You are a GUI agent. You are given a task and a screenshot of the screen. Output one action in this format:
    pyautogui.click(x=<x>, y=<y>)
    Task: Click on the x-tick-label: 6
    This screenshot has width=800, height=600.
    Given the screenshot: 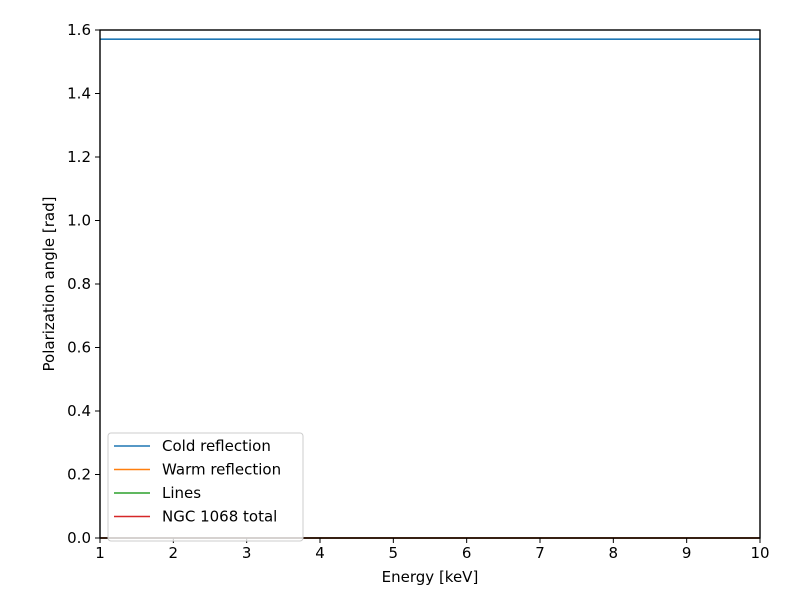 What is the action you would take?
    pyautogui.click(x=467, y=553)
    